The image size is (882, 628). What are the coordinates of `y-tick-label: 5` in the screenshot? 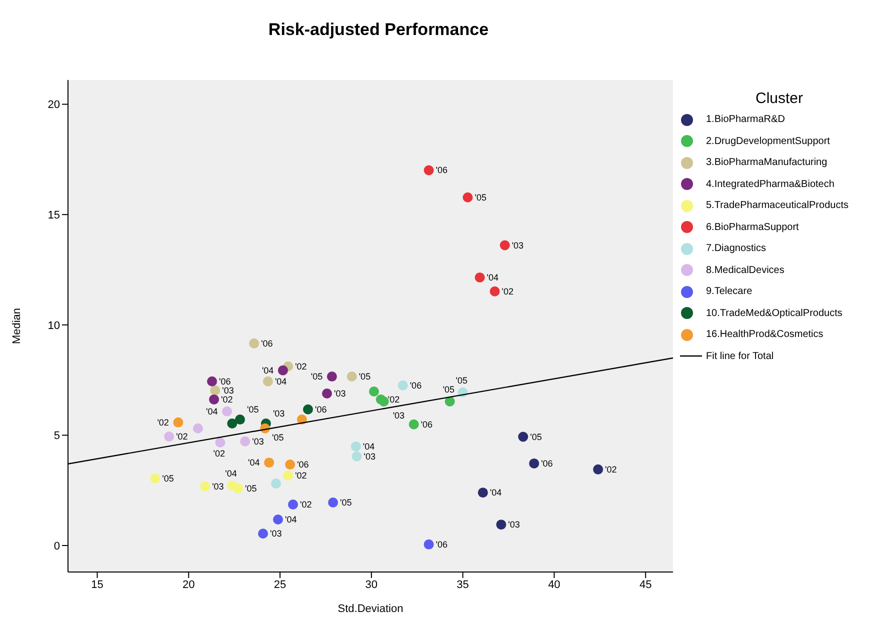 It's located at (57, 436).